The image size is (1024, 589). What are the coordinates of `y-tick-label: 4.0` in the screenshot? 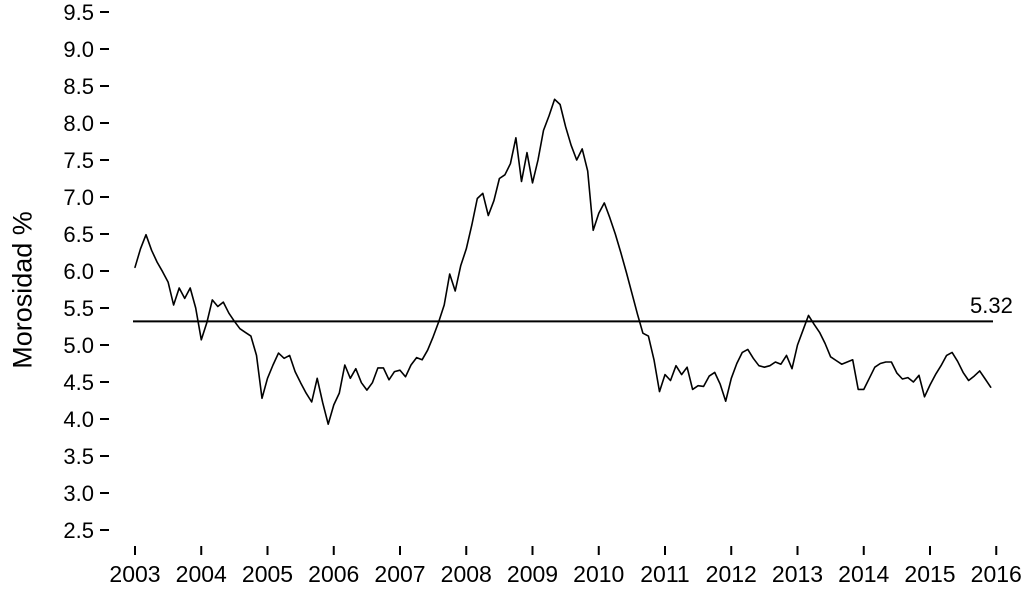 It's located at (78, 419).